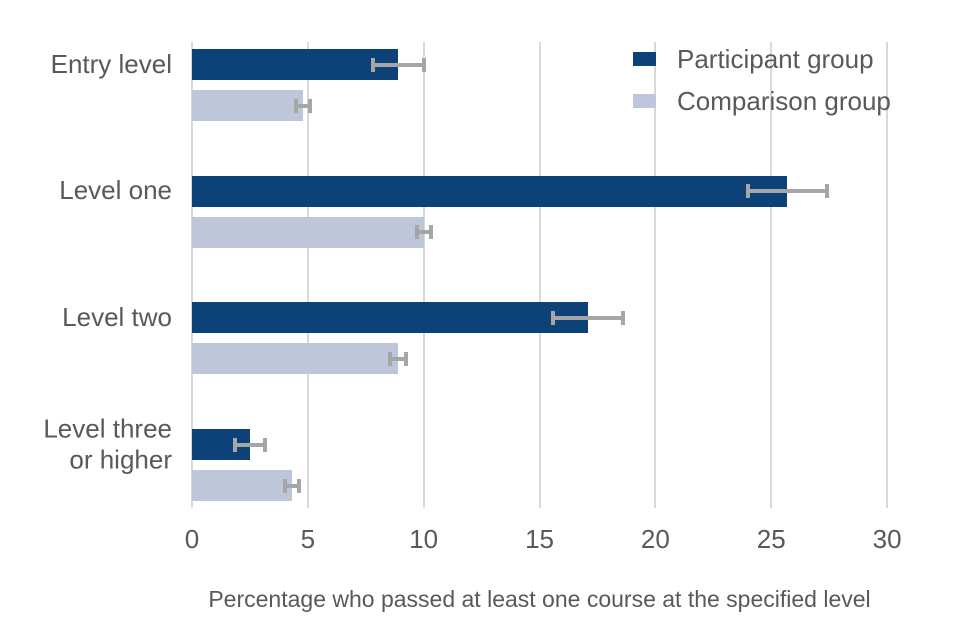 The height and width of the screenshot is (640, 960). What do you see at coordinates (242, 485) in the screenshot?
I see `bar-comparison-group-level-three-or-higher` at bounding box center [242, 485].